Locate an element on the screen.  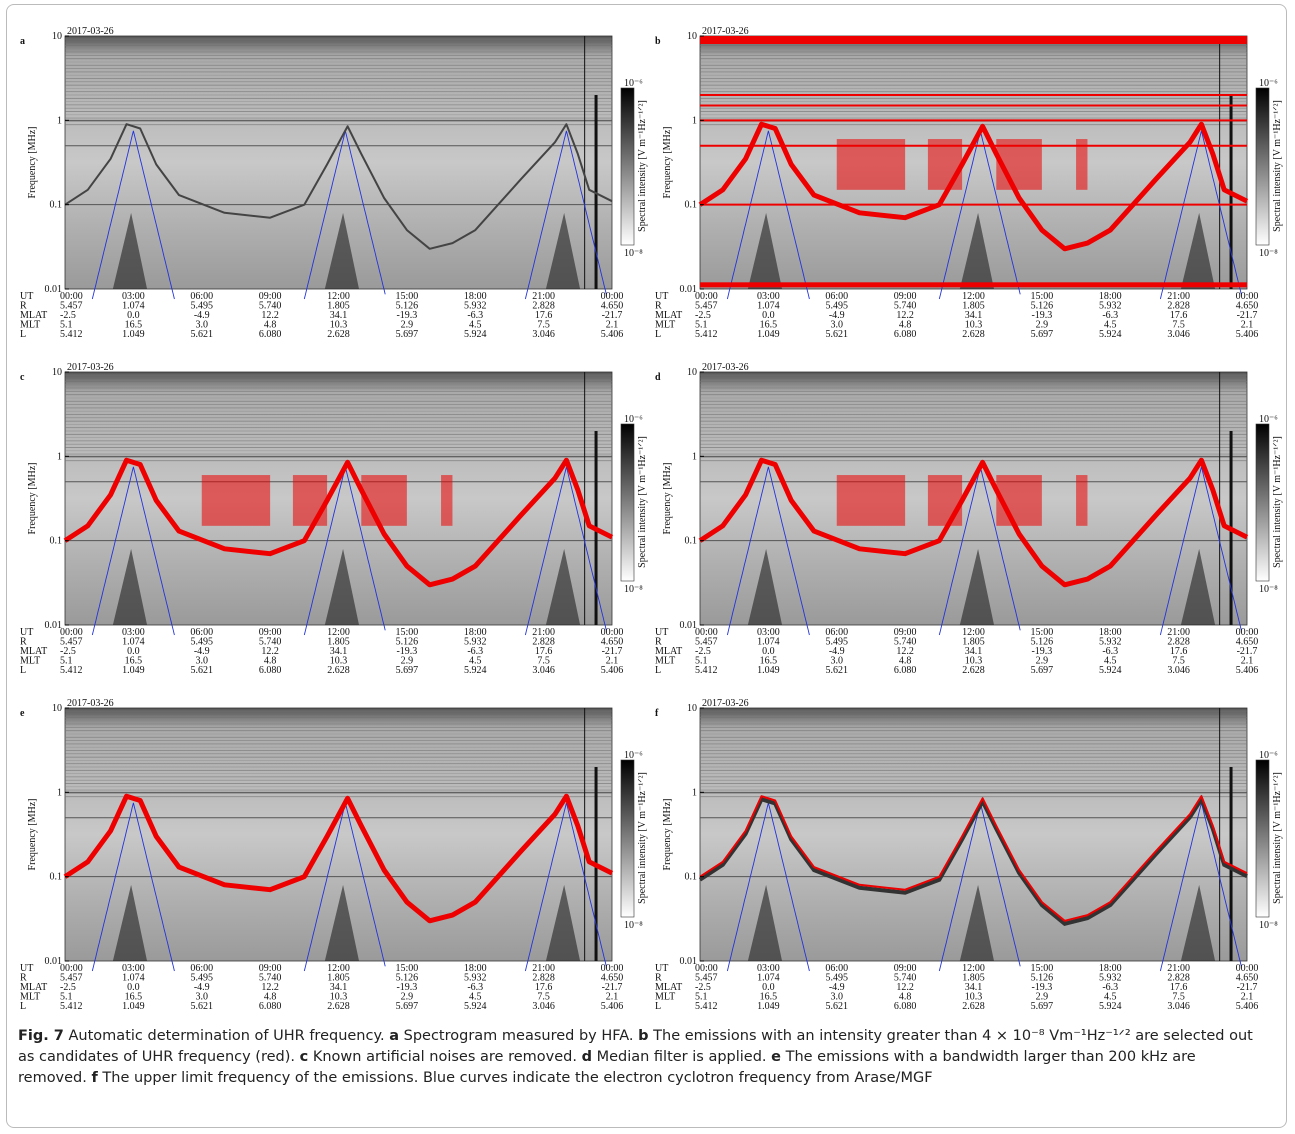
ephemeris-value: 5.1 is located at coordinates (701, 997).